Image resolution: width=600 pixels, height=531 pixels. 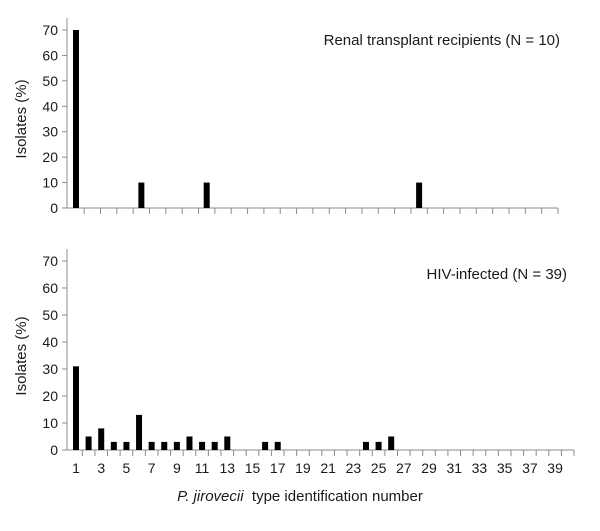 What do you see at coordinates (497, 274) in the screenshot?
I see `panel-title: HIV-infected (N = 39)` at bounding box center [497, 274].